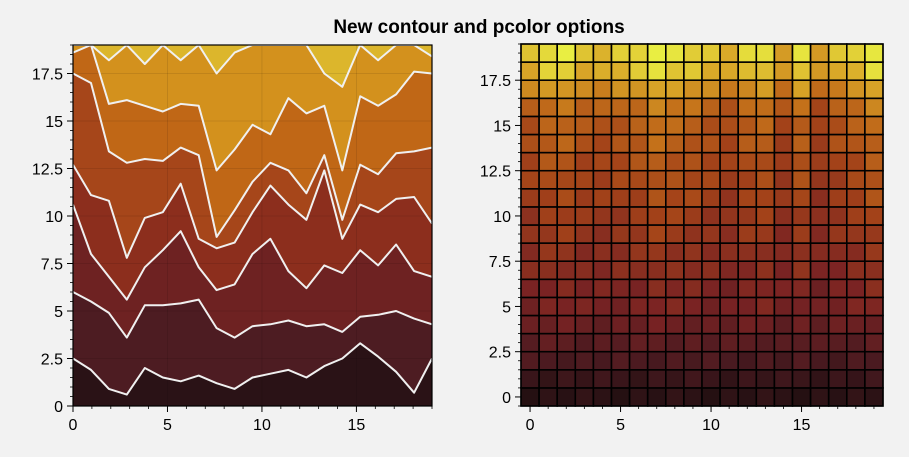 The height and width of the screenshot is (457, 909). What do you see at coordinates (251, 420) in the screenshot?
I see `contour-x-axis: 0 5 10 15` at bounding box center [251, 420].